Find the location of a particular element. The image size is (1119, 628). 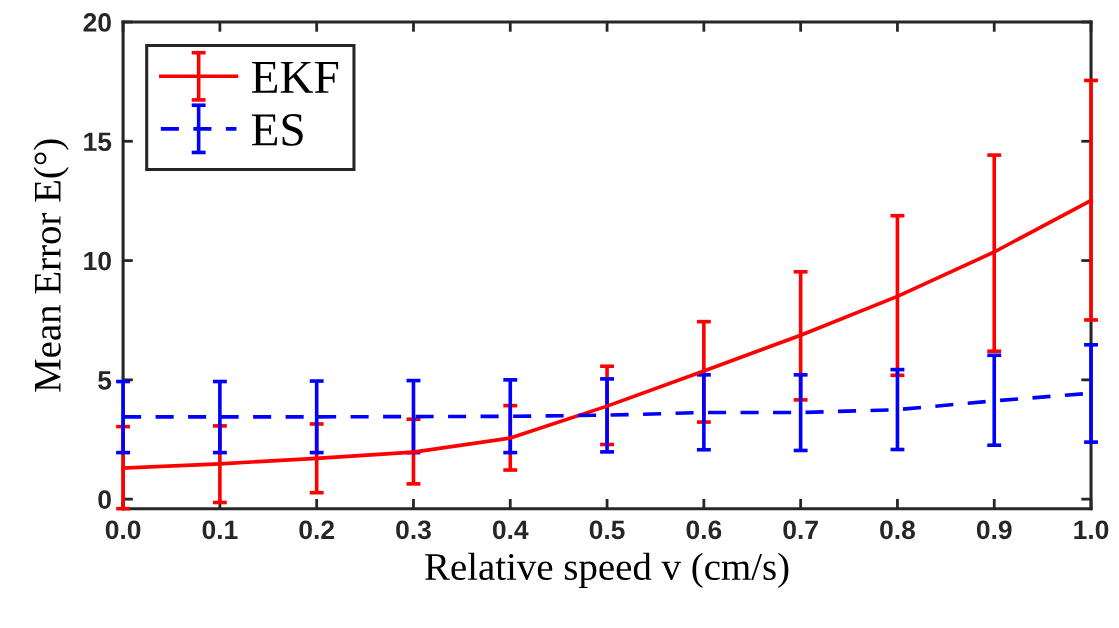

x-tick-label: 0.7 is located at coordinates (800, 530).